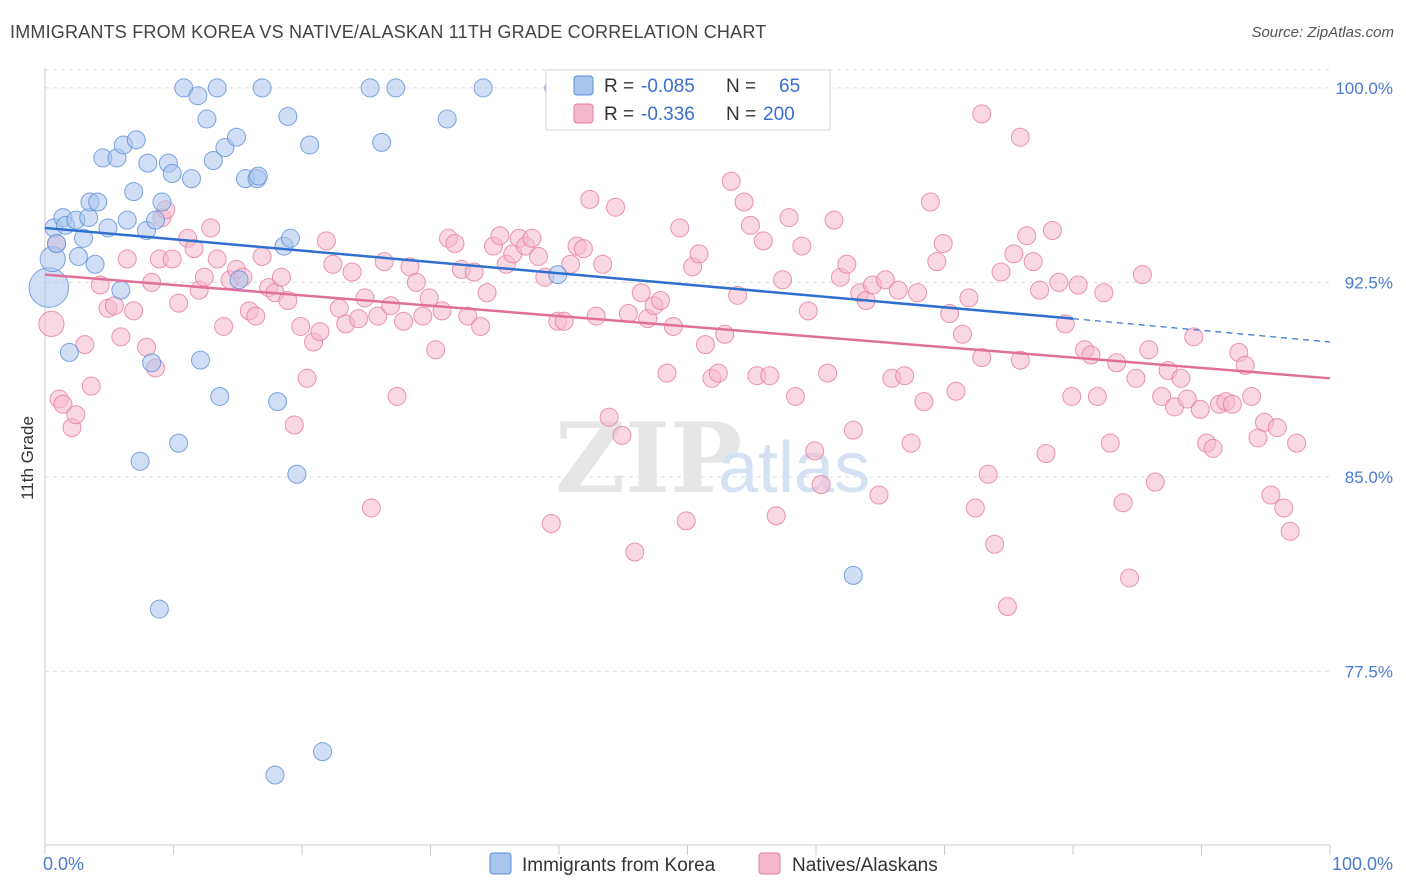  I want to click on bottom-legend-label-korea: Immigrants from Korea, so click(619, 865).